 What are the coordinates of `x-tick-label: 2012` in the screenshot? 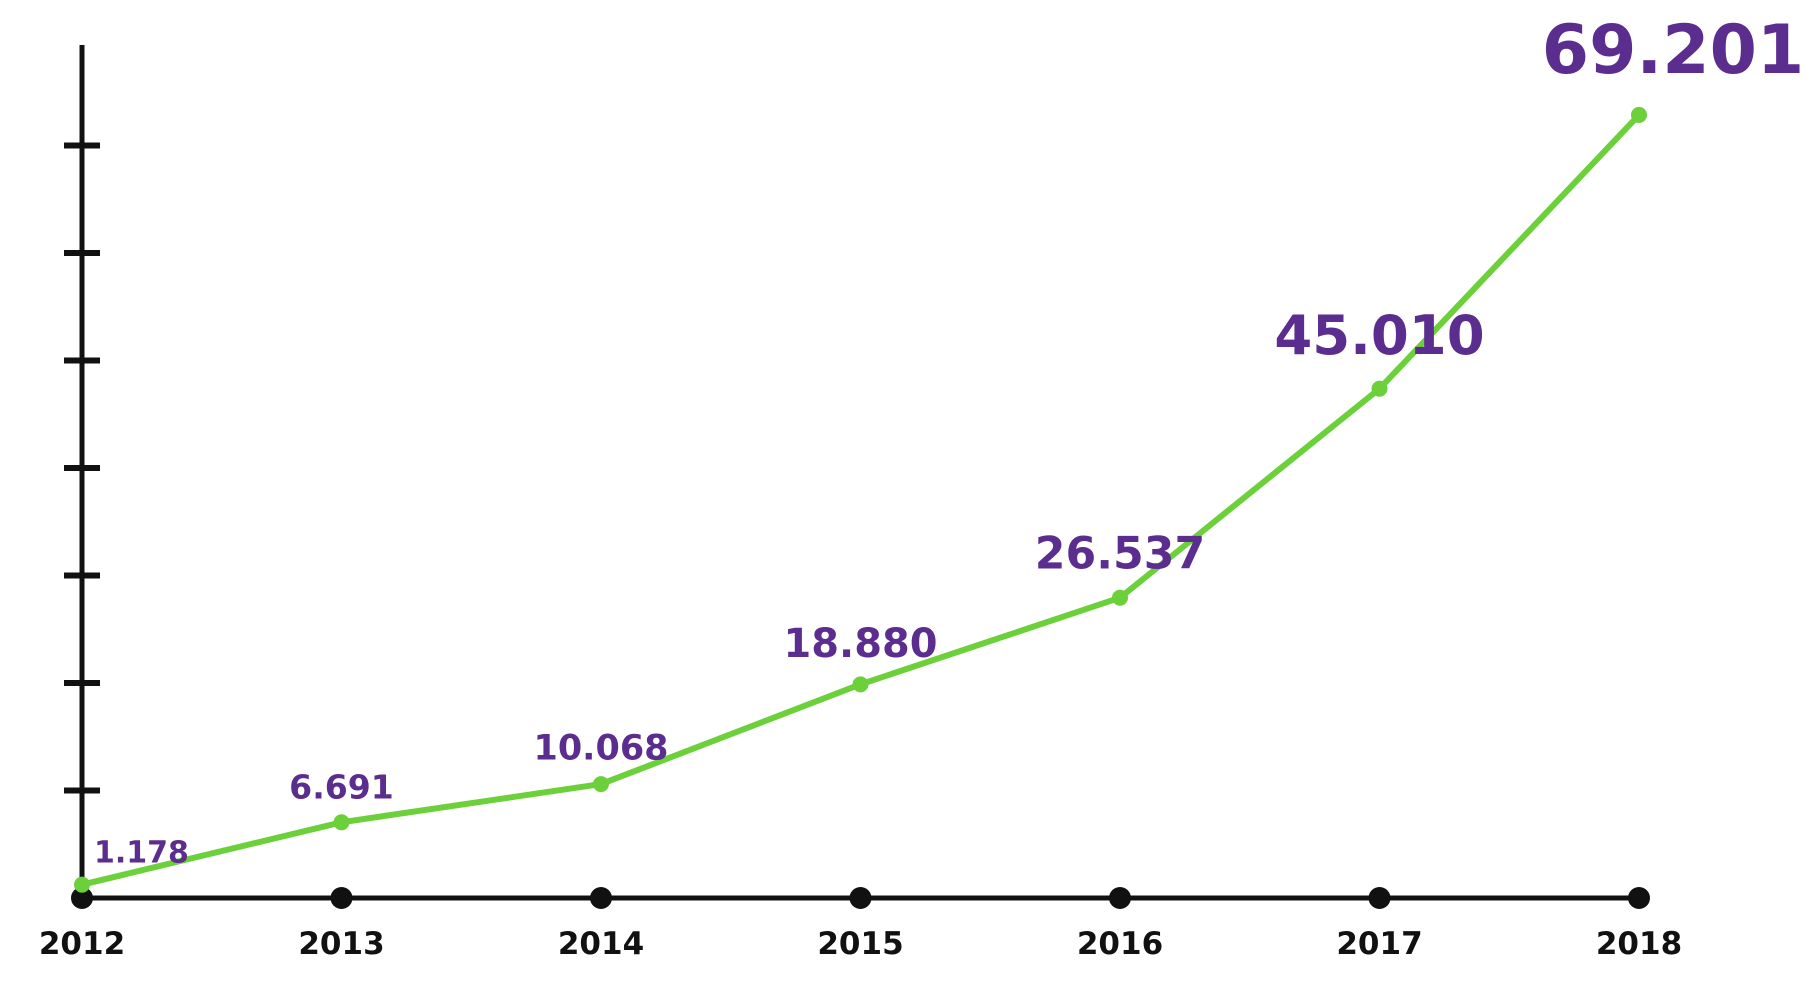 It's located at (82, 944).